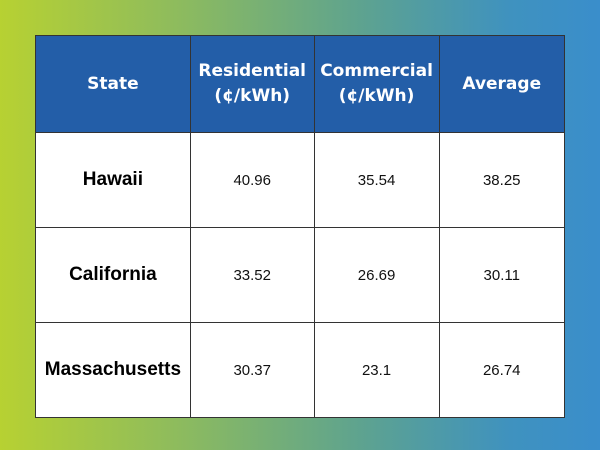 This screenshot has width=600, height=450. I want to click on cell-state: California, so click(113, 275).